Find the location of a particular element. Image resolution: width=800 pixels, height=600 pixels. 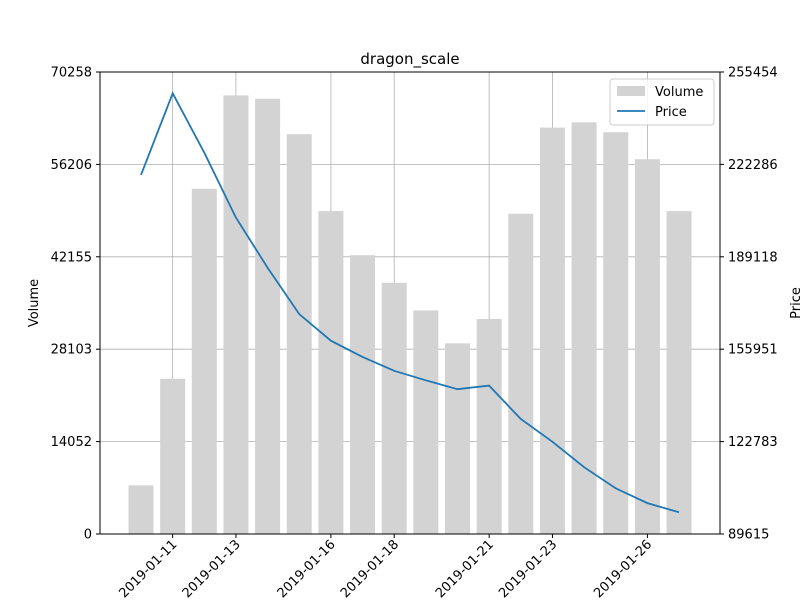

right-axis-title: Price is located at coordinates (794, 303).